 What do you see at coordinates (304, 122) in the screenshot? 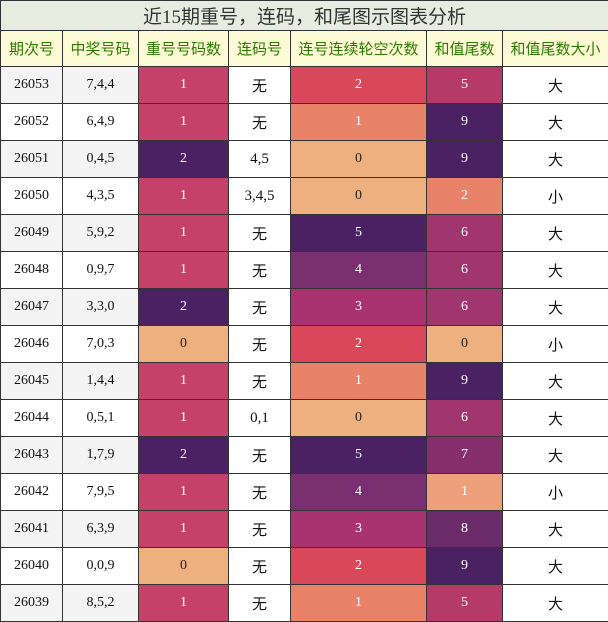
I see `table-row: 26052 6,4,9 1 无 1 9 大` at bounding box center [304, 122].